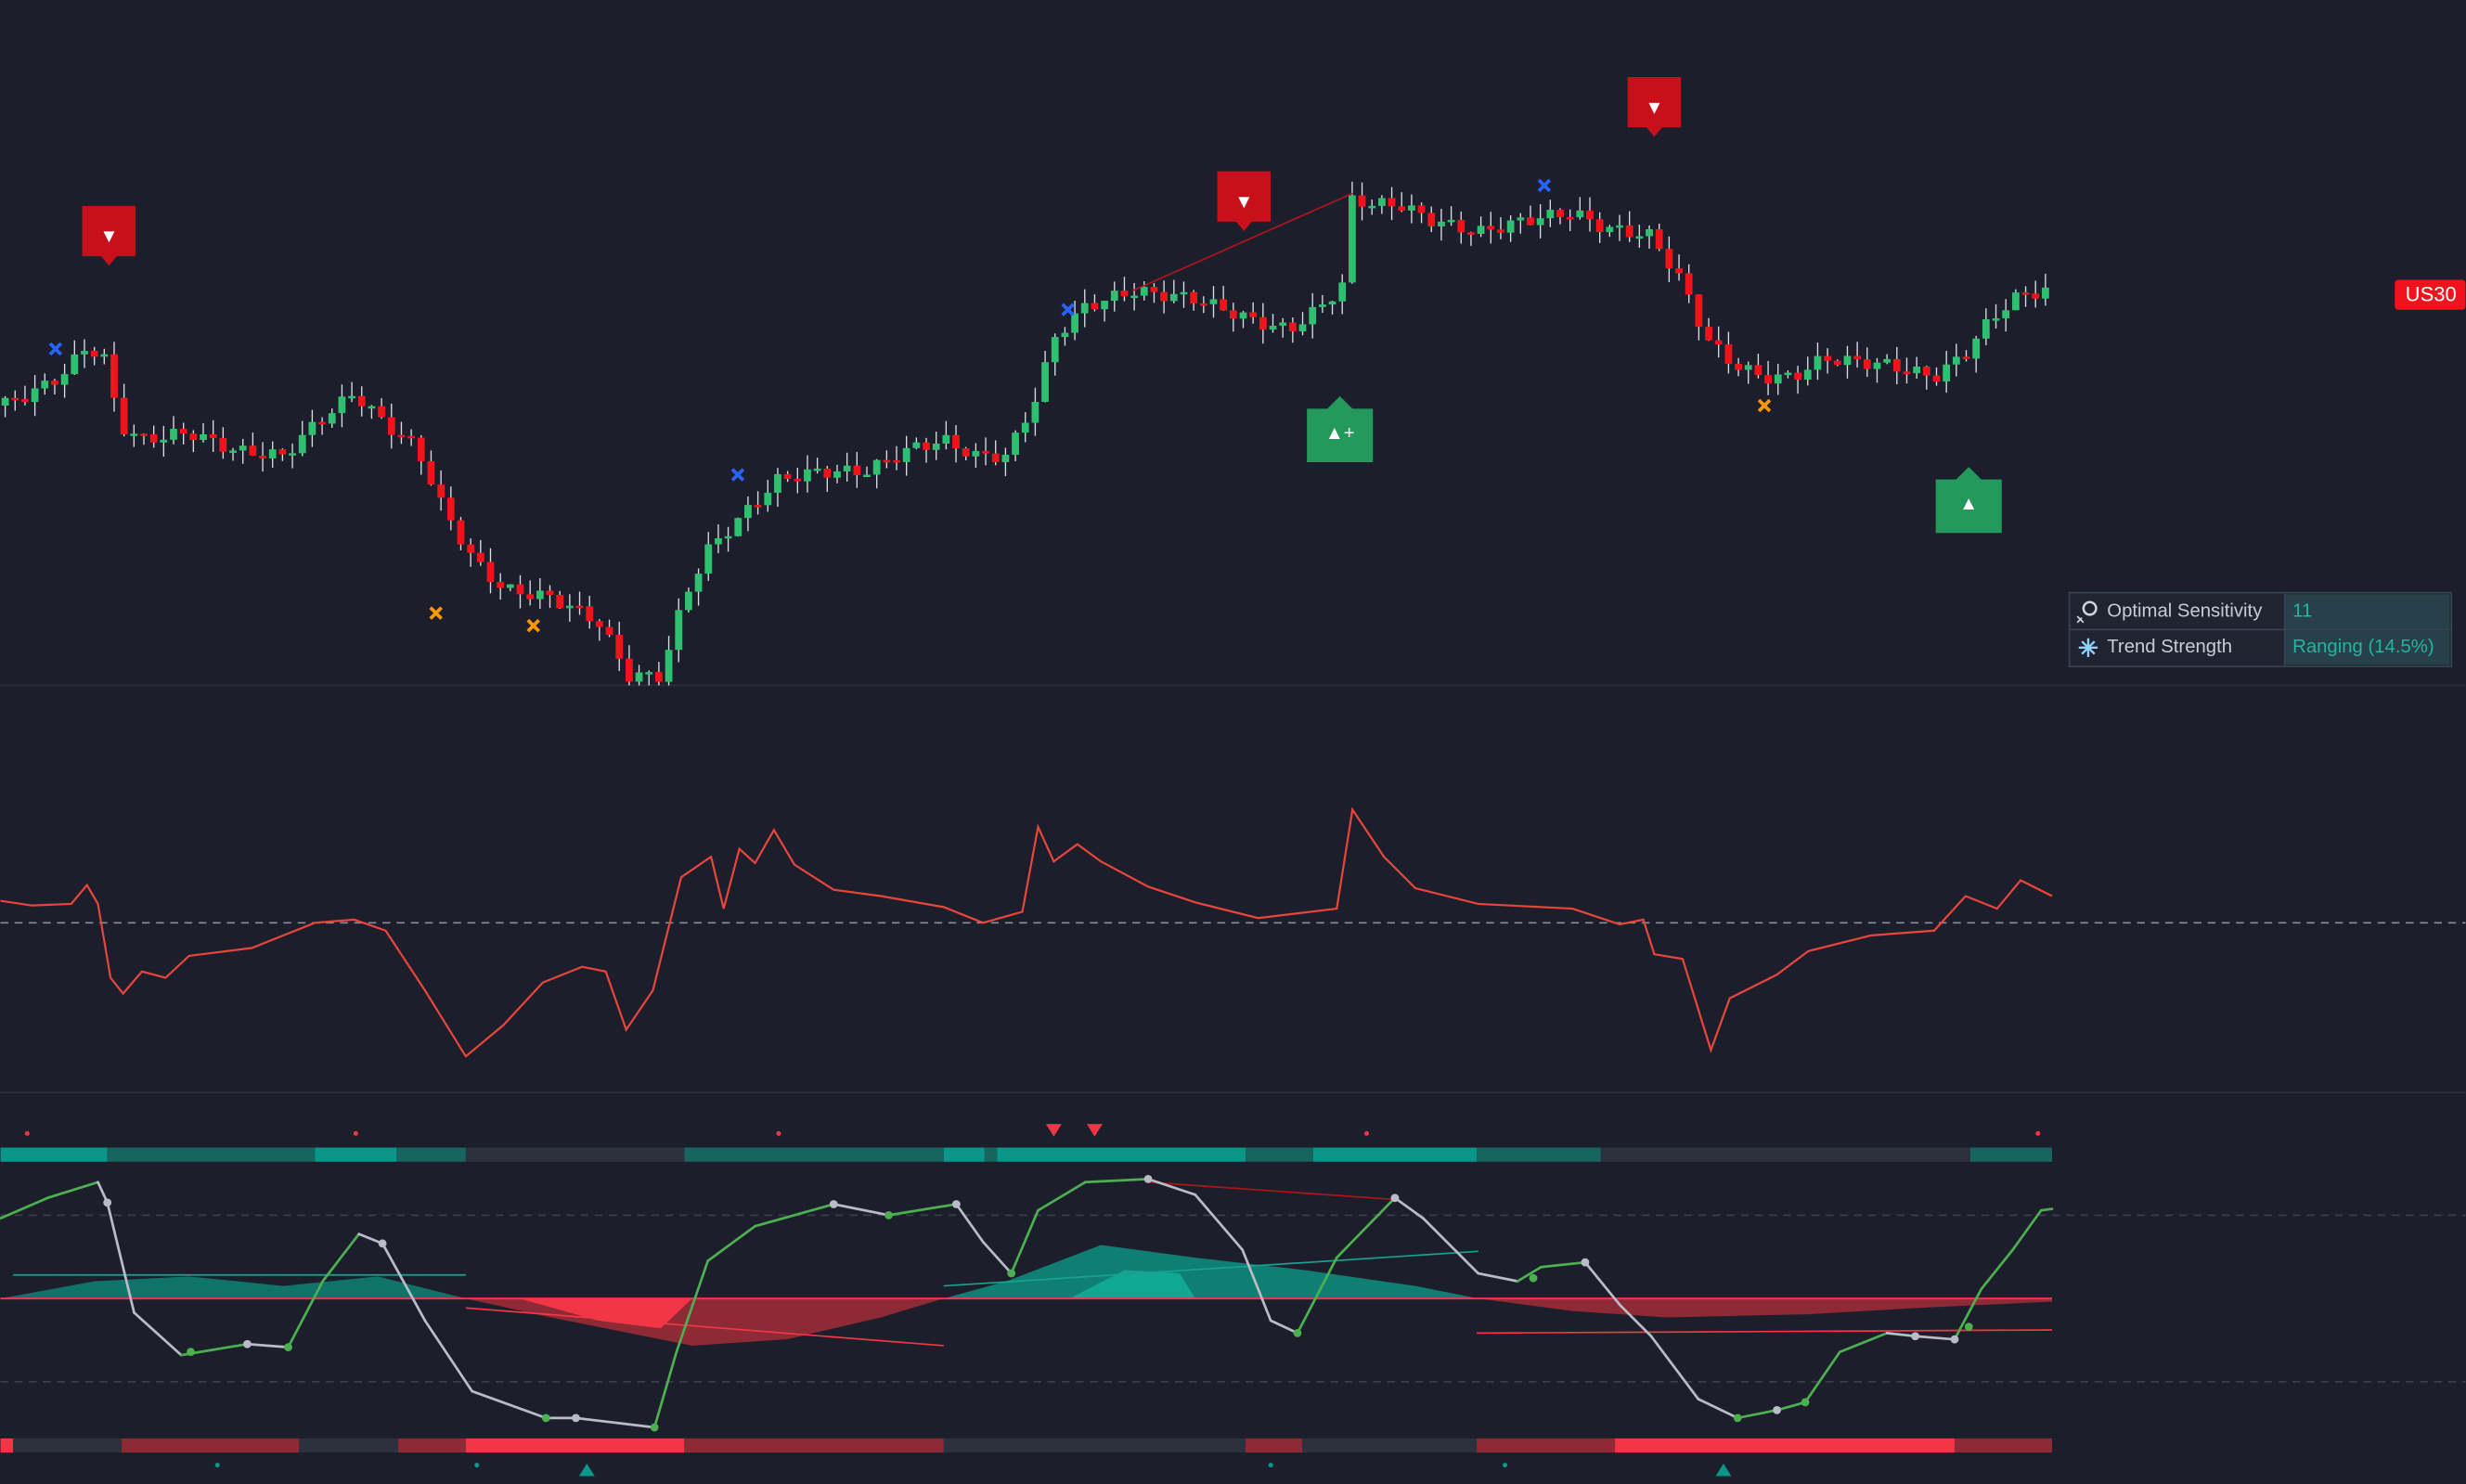  What do you see at coordinates (1968, 500) in the screenshot?
I see `buy-signal` at bounding box center [1968, 500].